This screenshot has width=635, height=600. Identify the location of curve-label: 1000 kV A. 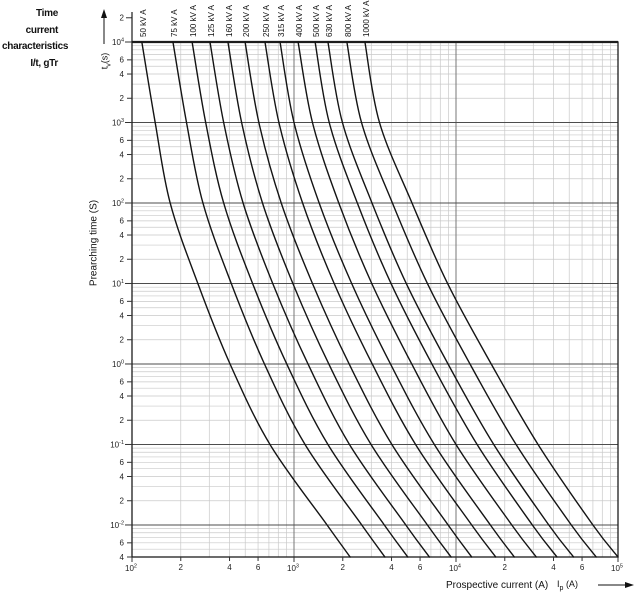
(366, 18).